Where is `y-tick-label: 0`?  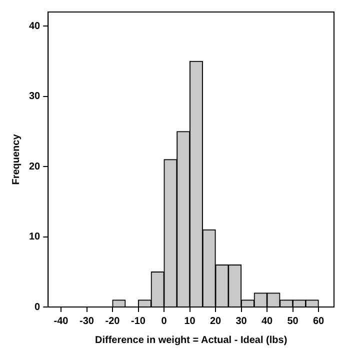
y-tick-label: 0 is located at coordinates (37, 307).